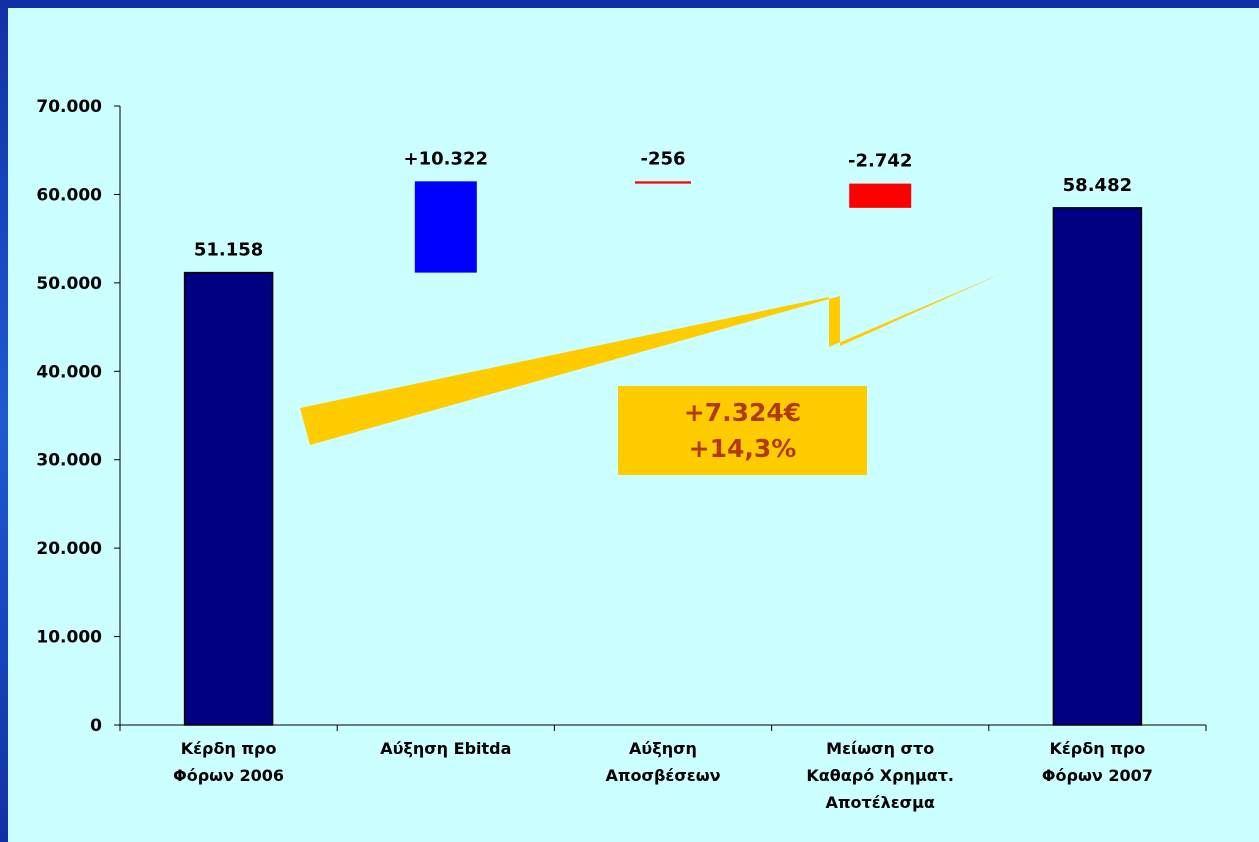 The image size is (1259, 842). Describe the element at coordinates (69, 549) in the screenshot. I see `y-tick-label: 20.000` at that location.